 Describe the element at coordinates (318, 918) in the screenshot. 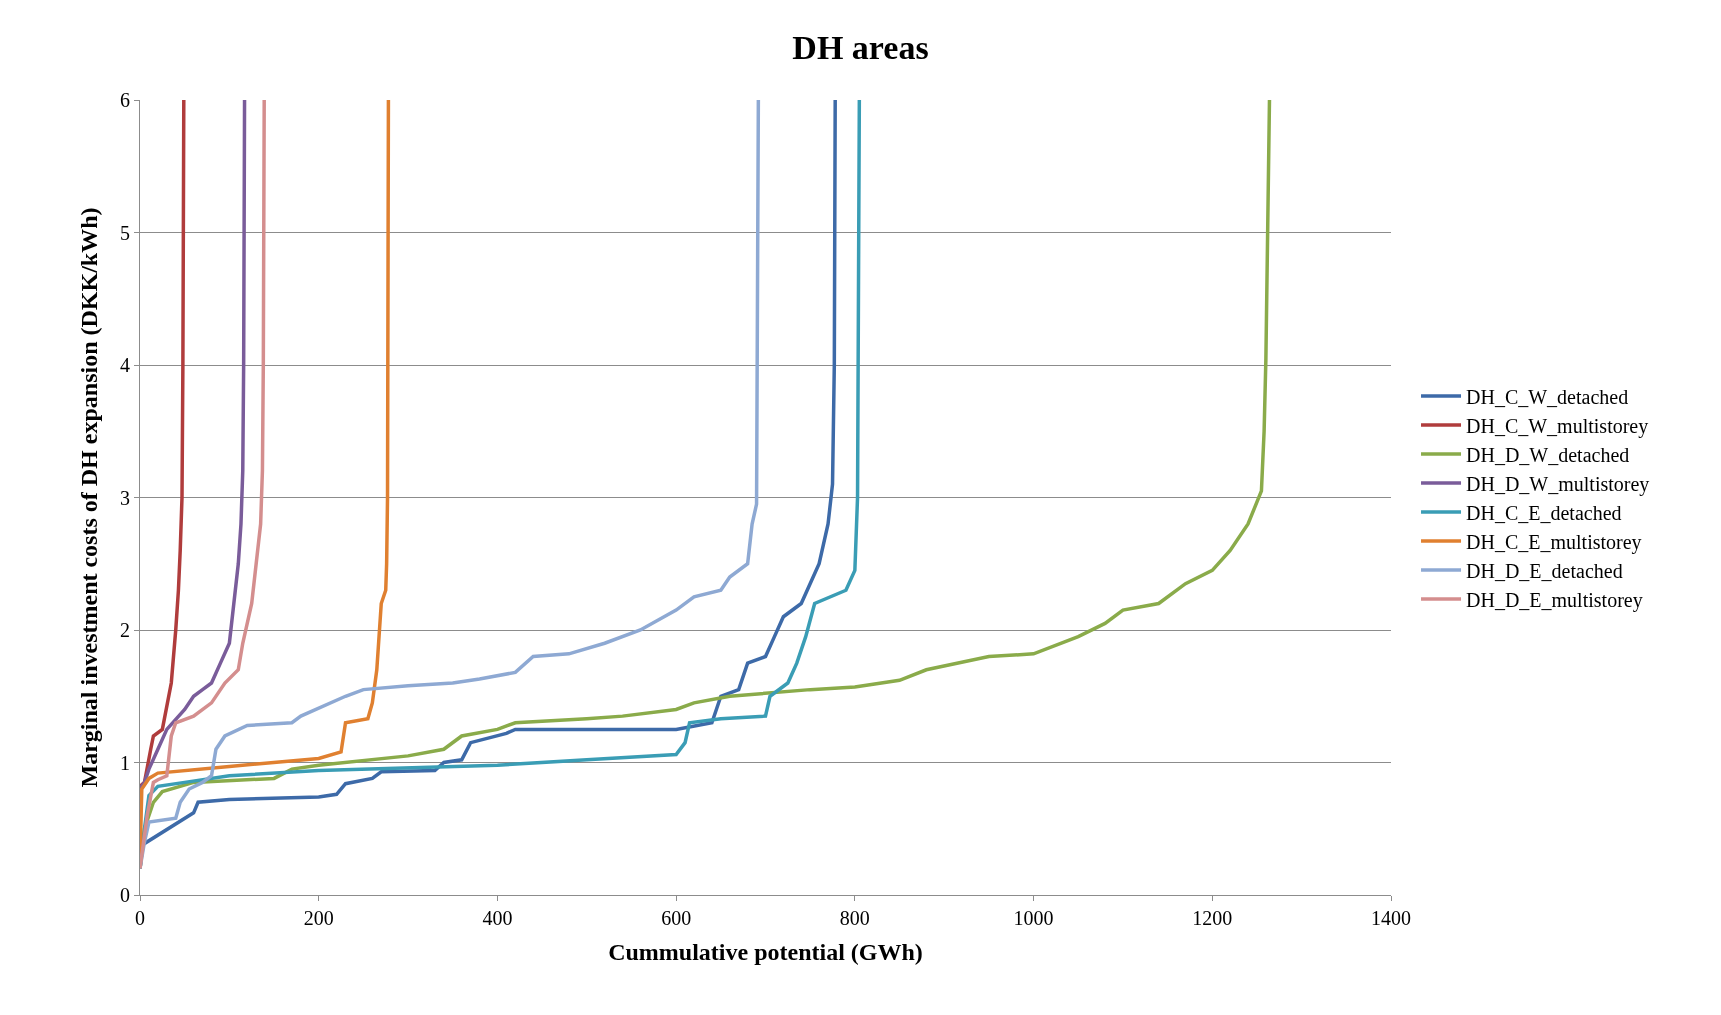

I see `x-tick-label: 200` at that location.